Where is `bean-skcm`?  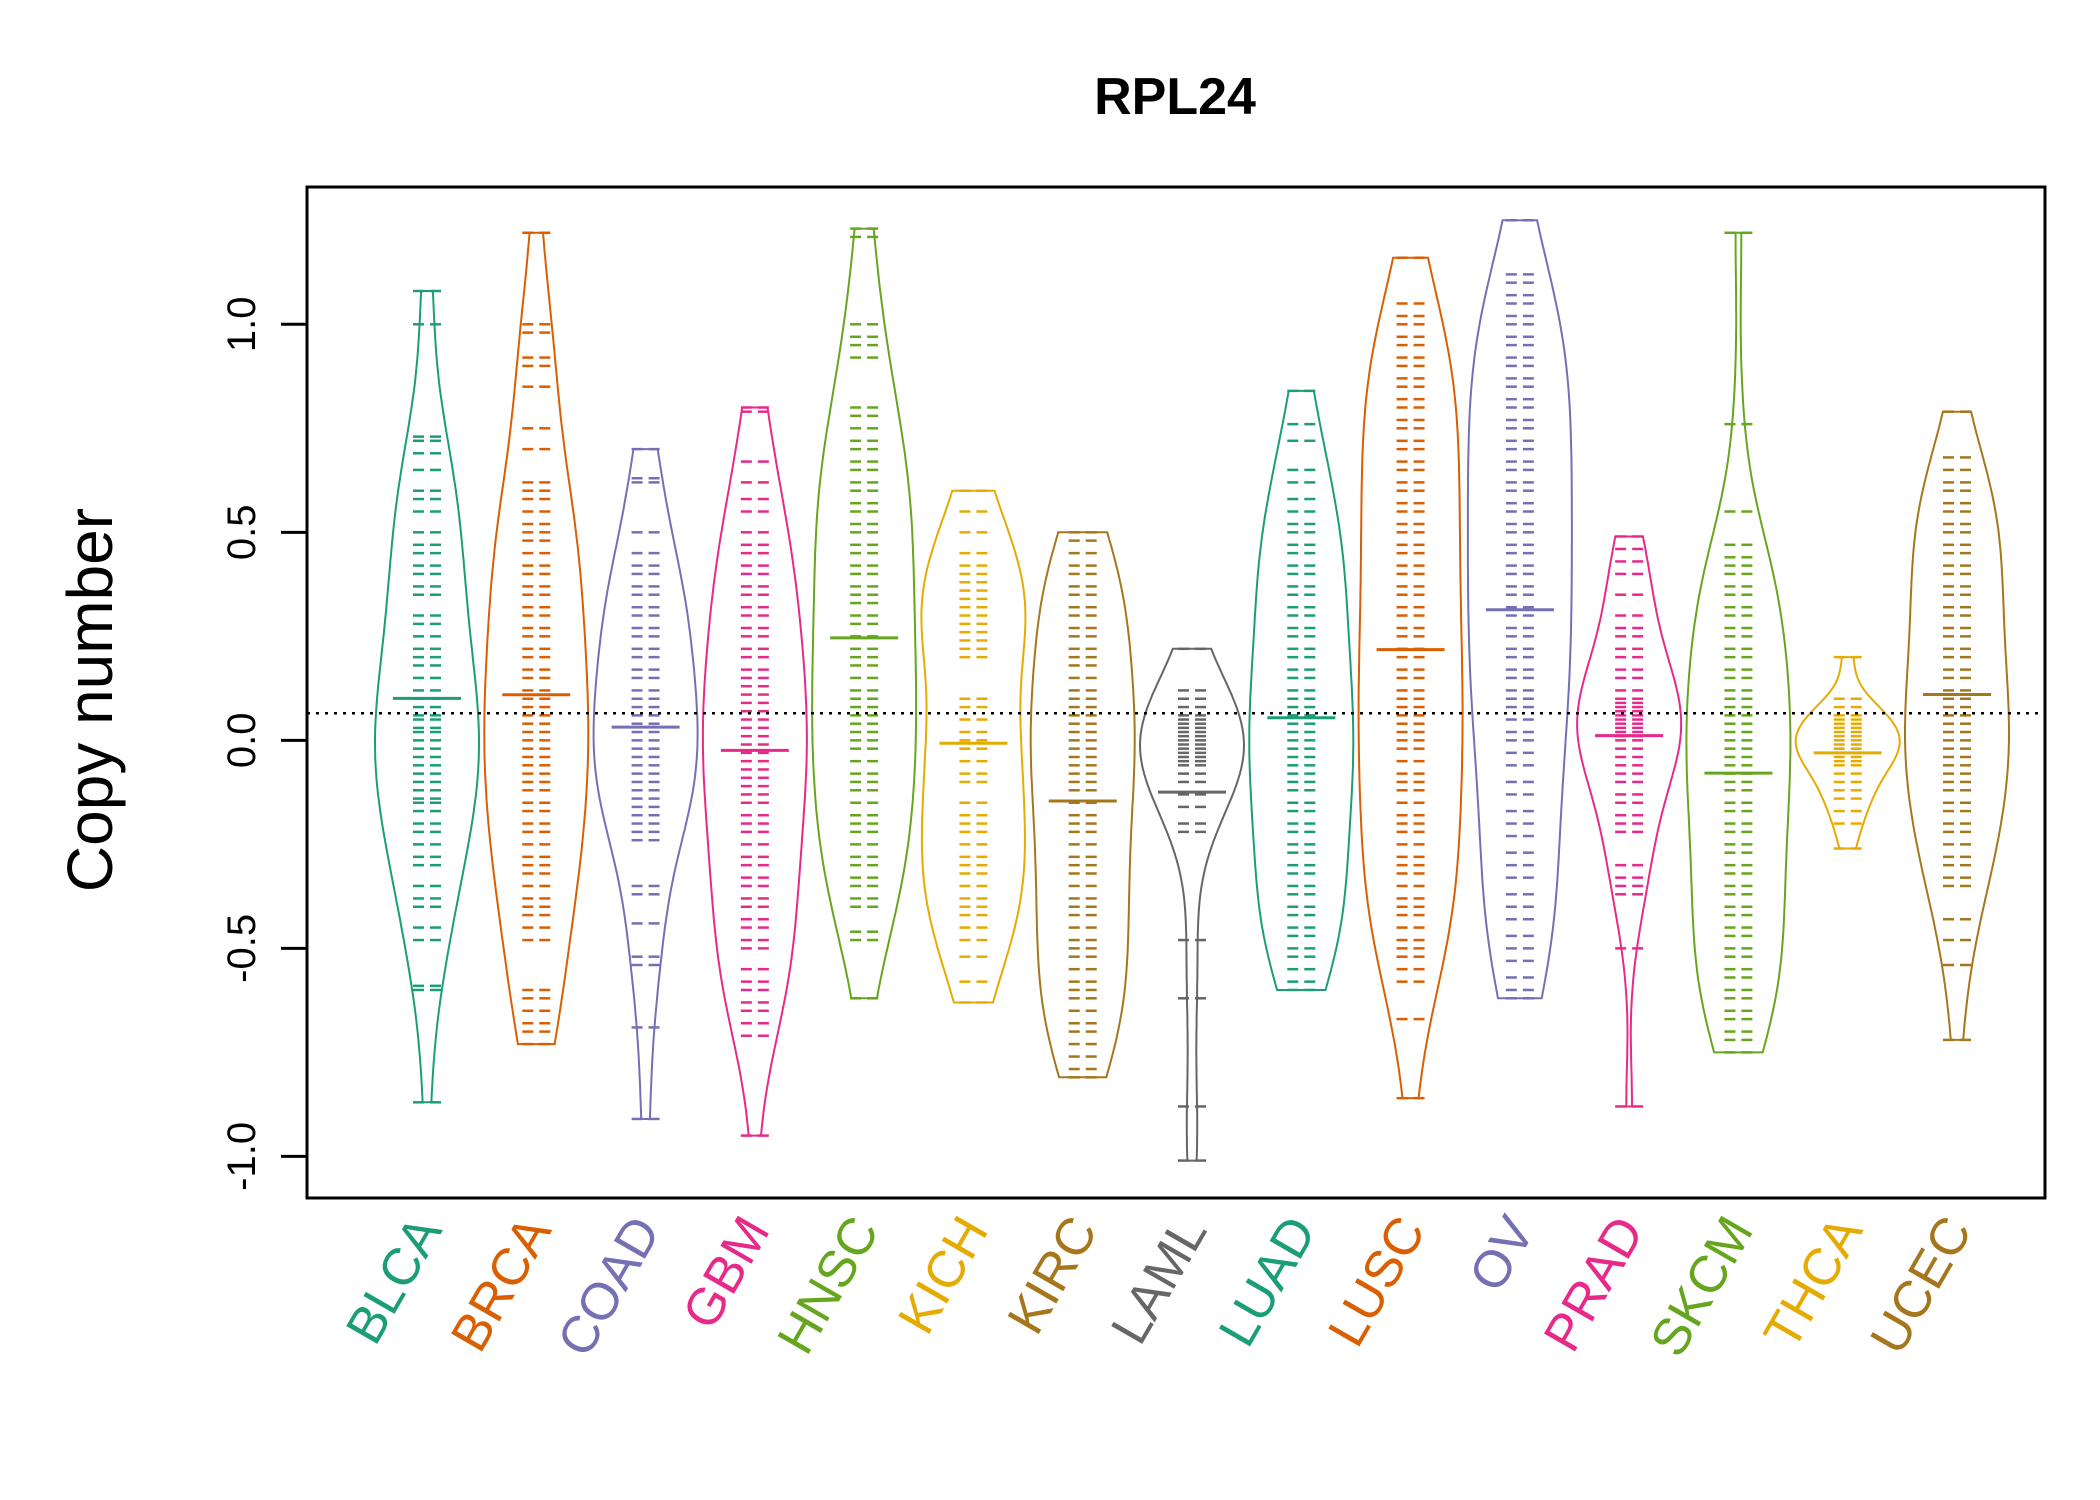
bean-skcm is located at coordinates (1738, 642).